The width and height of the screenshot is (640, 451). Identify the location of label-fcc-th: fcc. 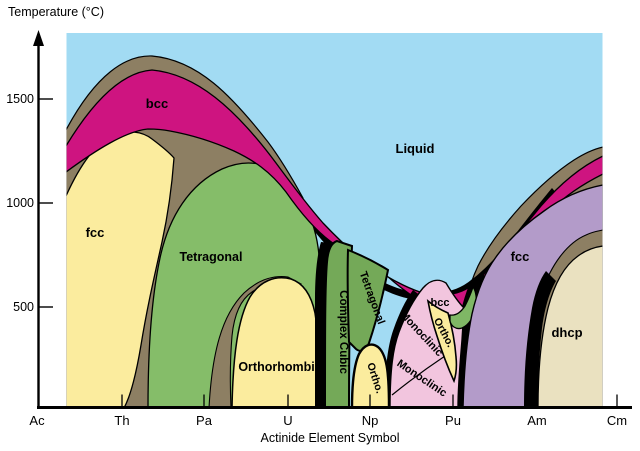
(95, 232).